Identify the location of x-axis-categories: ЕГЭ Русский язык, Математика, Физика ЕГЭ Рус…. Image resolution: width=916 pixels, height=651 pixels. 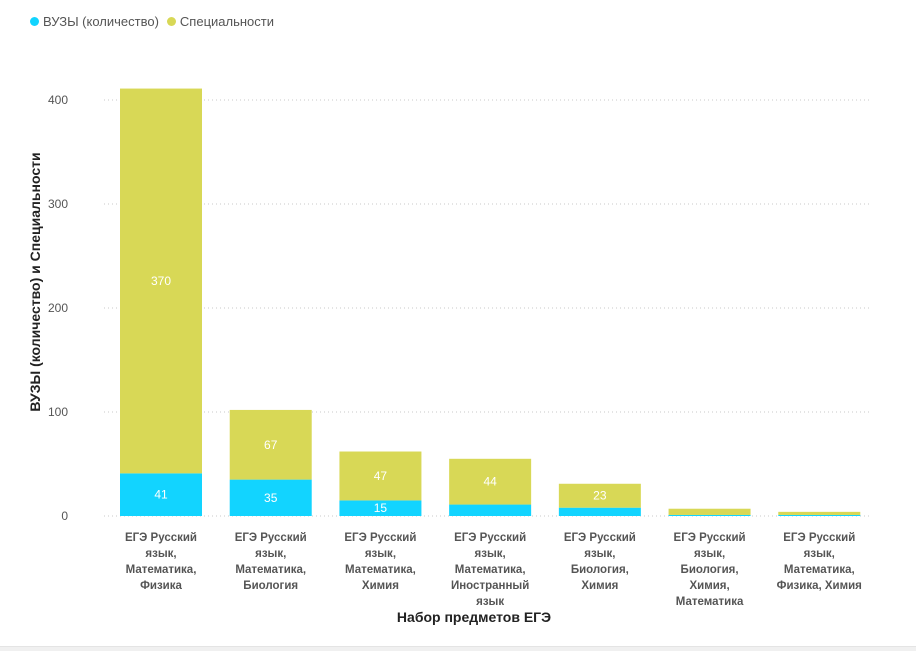
(493, 570).